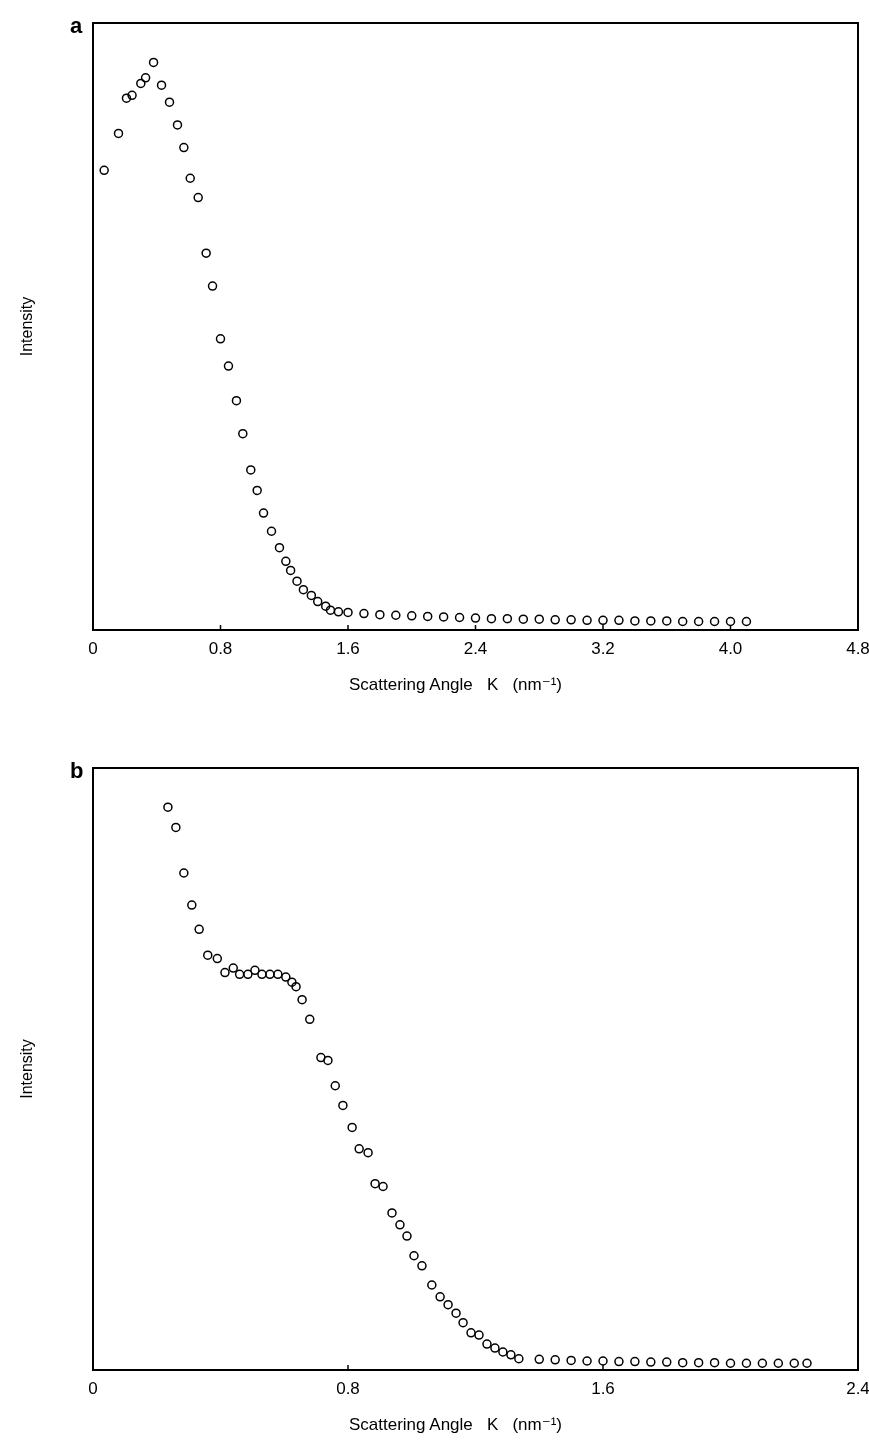  I want to click on x-tick-label: 4.0, so click(730, 648).